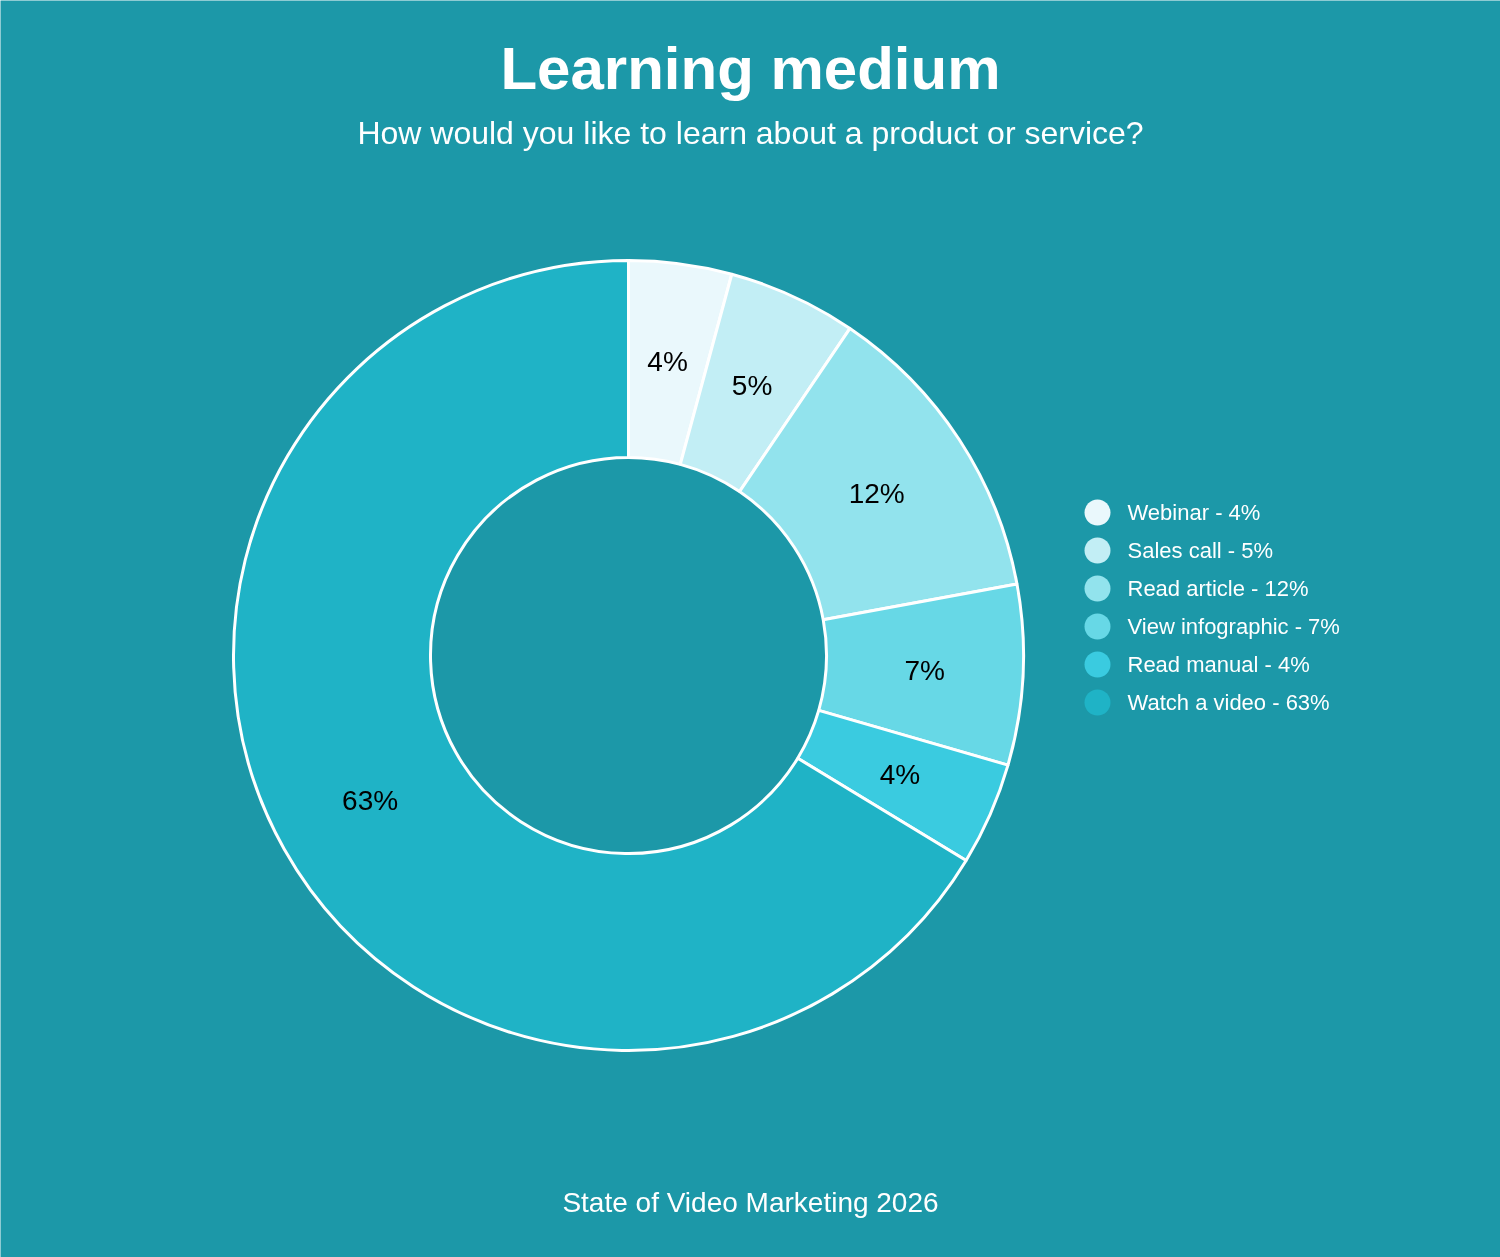 This screenshot has height=1257, width=1500. Describe the element at coordinates (370, 801) in the screenshot. I see `data-label: 63%` at that location.